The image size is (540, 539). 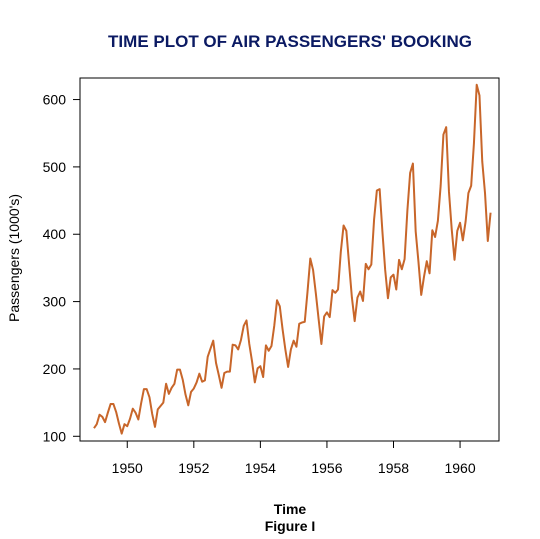 What do you see at coordinates (290, 509) in the screenshot?
I see `x-axis-label: Time` at bounding box center [290, 509].